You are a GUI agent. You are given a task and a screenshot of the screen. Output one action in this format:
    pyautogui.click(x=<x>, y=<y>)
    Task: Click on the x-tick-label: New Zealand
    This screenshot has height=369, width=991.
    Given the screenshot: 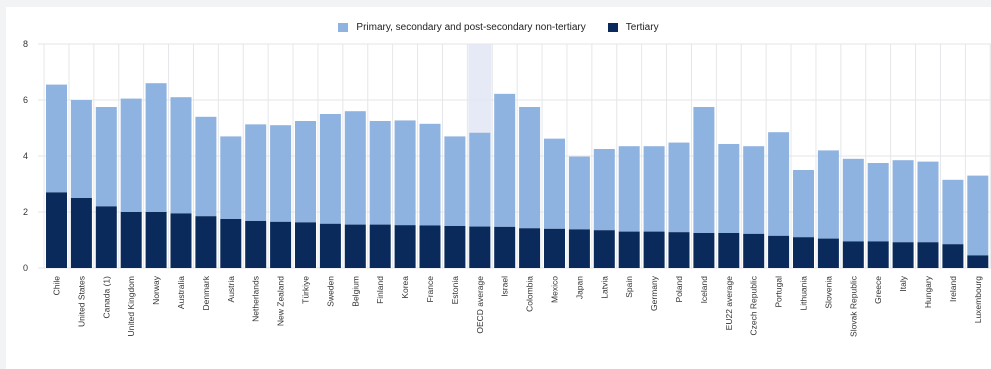 What is the action you would take?
    pyautogui.click(x=281, y=301)
    